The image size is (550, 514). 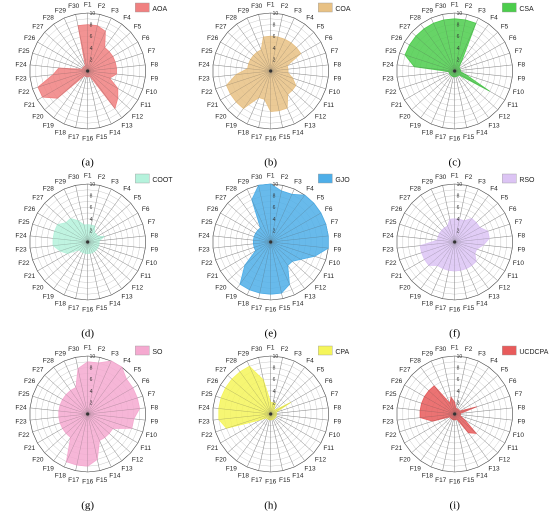 What do you see at coordinates (298, 10) in the screenshot?
I see `axis-label: F3` at bounding box center [298, 10].